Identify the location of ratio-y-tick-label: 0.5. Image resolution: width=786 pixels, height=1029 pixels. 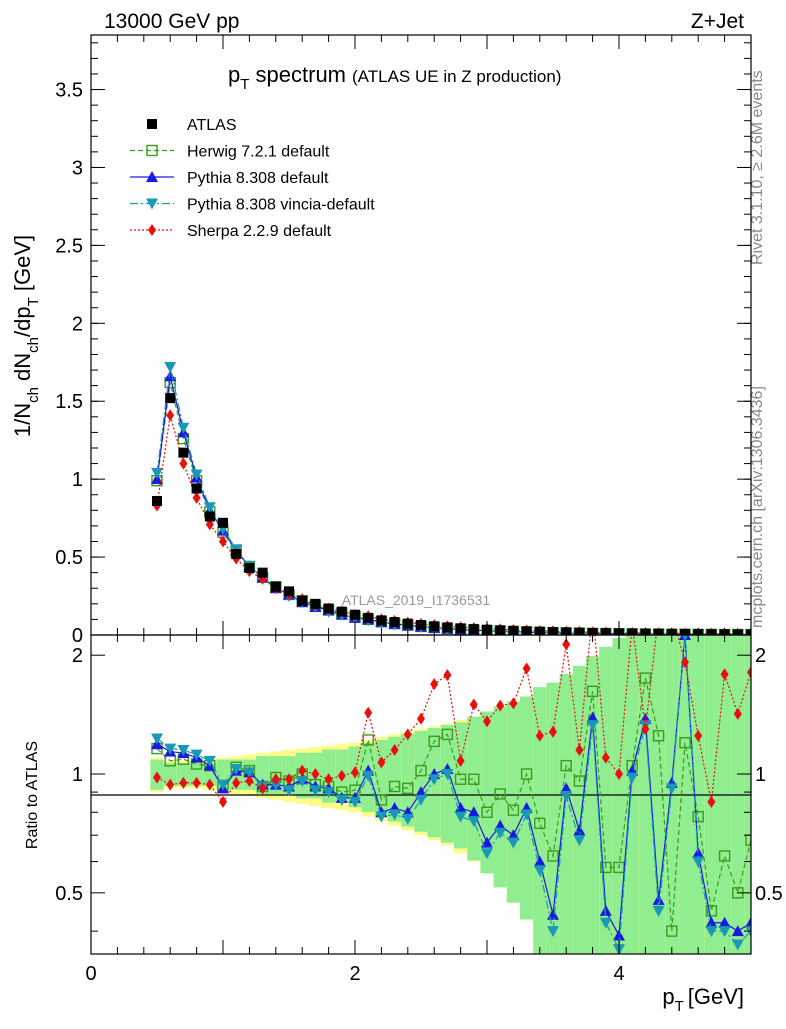
(69, 894).